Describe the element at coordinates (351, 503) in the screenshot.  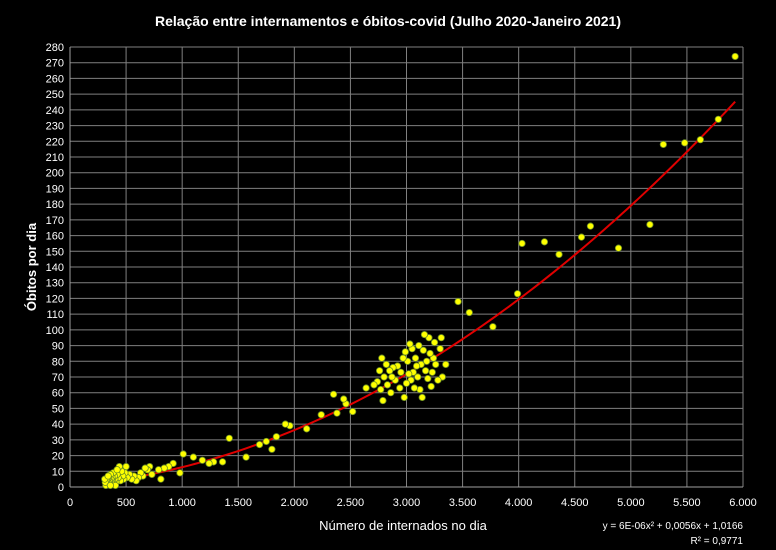
I see `x-tick-label: 2.500` at that location.